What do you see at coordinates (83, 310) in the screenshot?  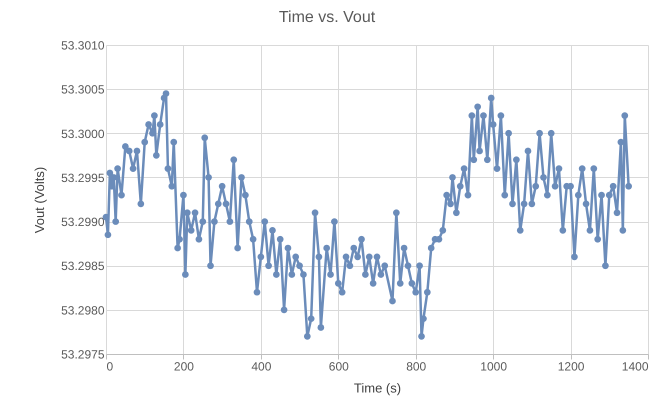 I see `y-tick-label: 53.2980` at bounding box center [83, 310].